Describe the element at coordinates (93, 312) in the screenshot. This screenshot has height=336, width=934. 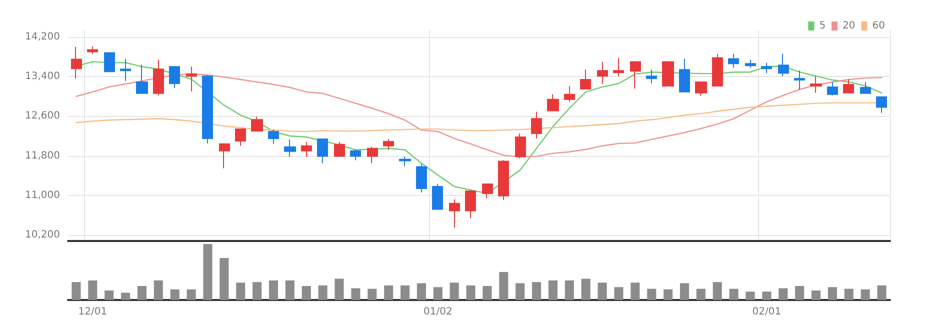
I see `x-tick-label: 12/01` at that location.